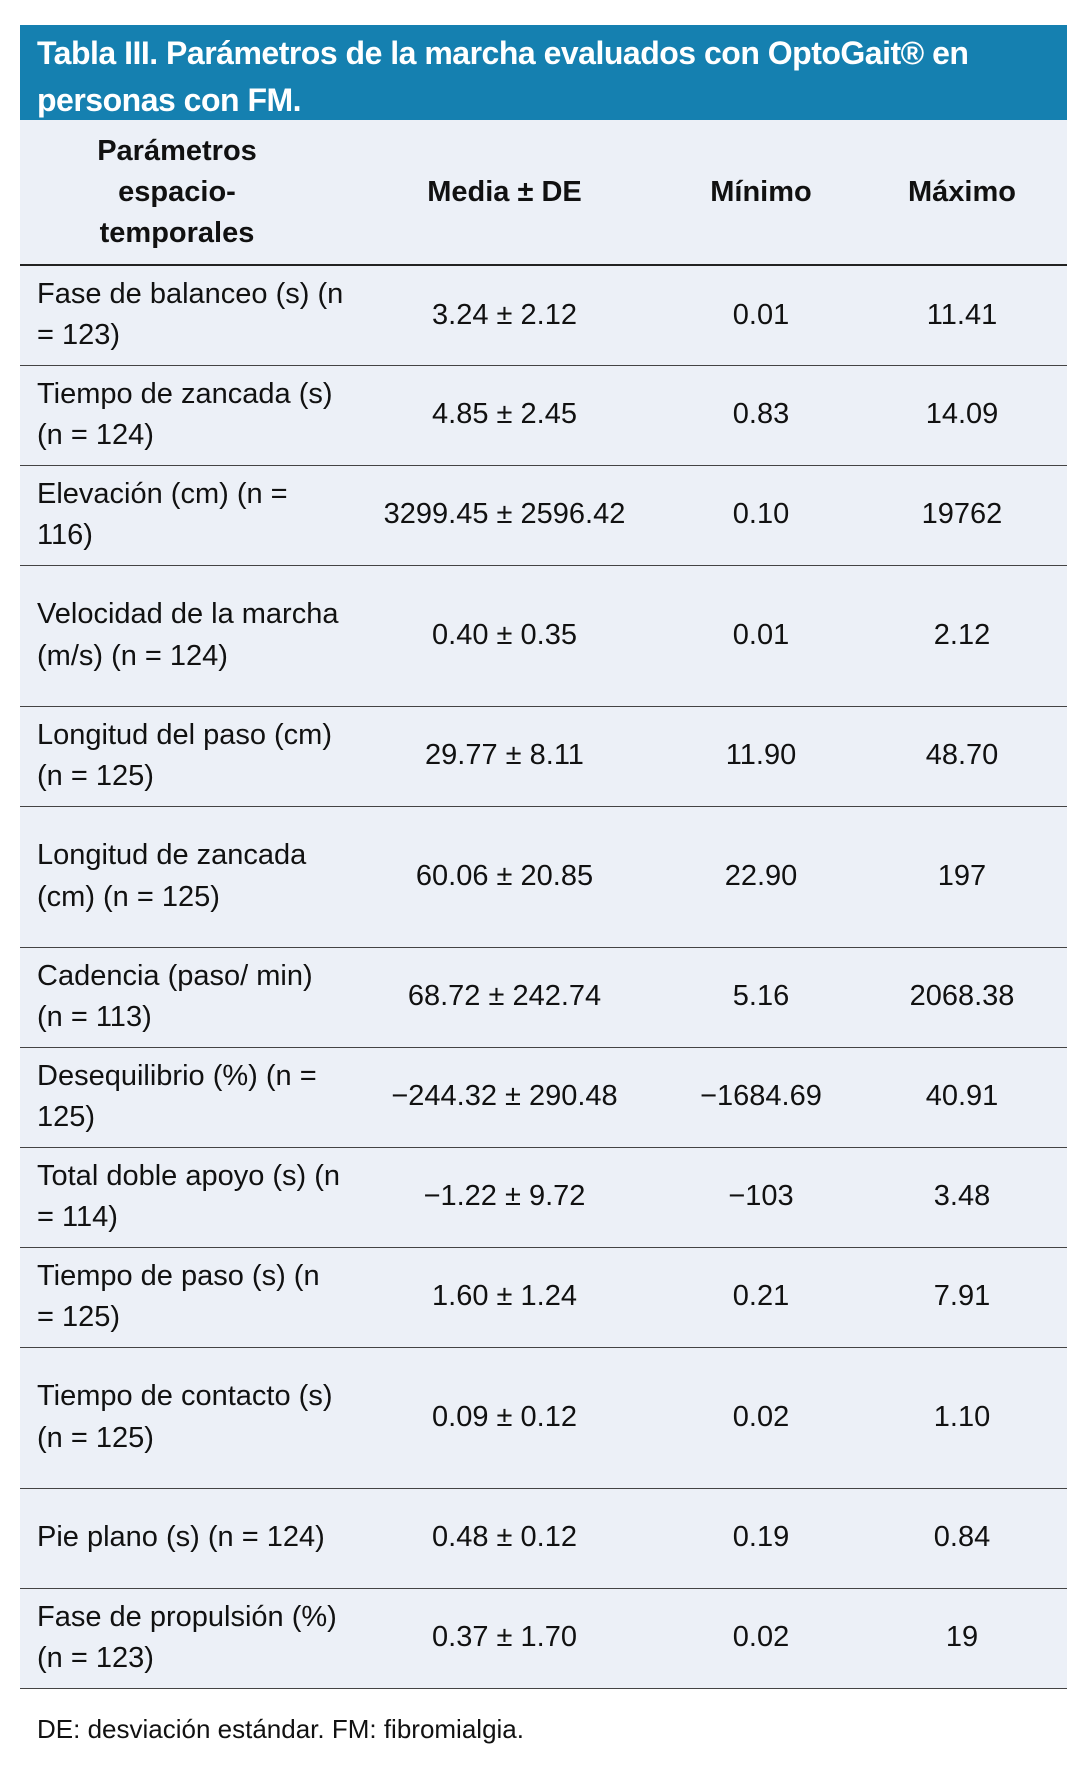 This screenshot has height=1775, width=1089. I want to click on row-parameter: Velocidad de la marcha (m/s) (n = 124), so click(182, 636).